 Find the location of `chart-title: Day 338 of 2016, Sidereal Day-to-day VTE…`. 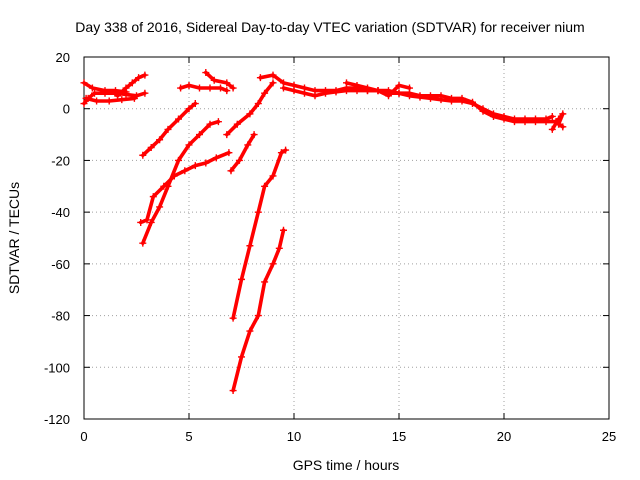

chart-title: Day 338 of 2016, Sidereal Day-to-day VTE… is located at coordinates (329, 27).